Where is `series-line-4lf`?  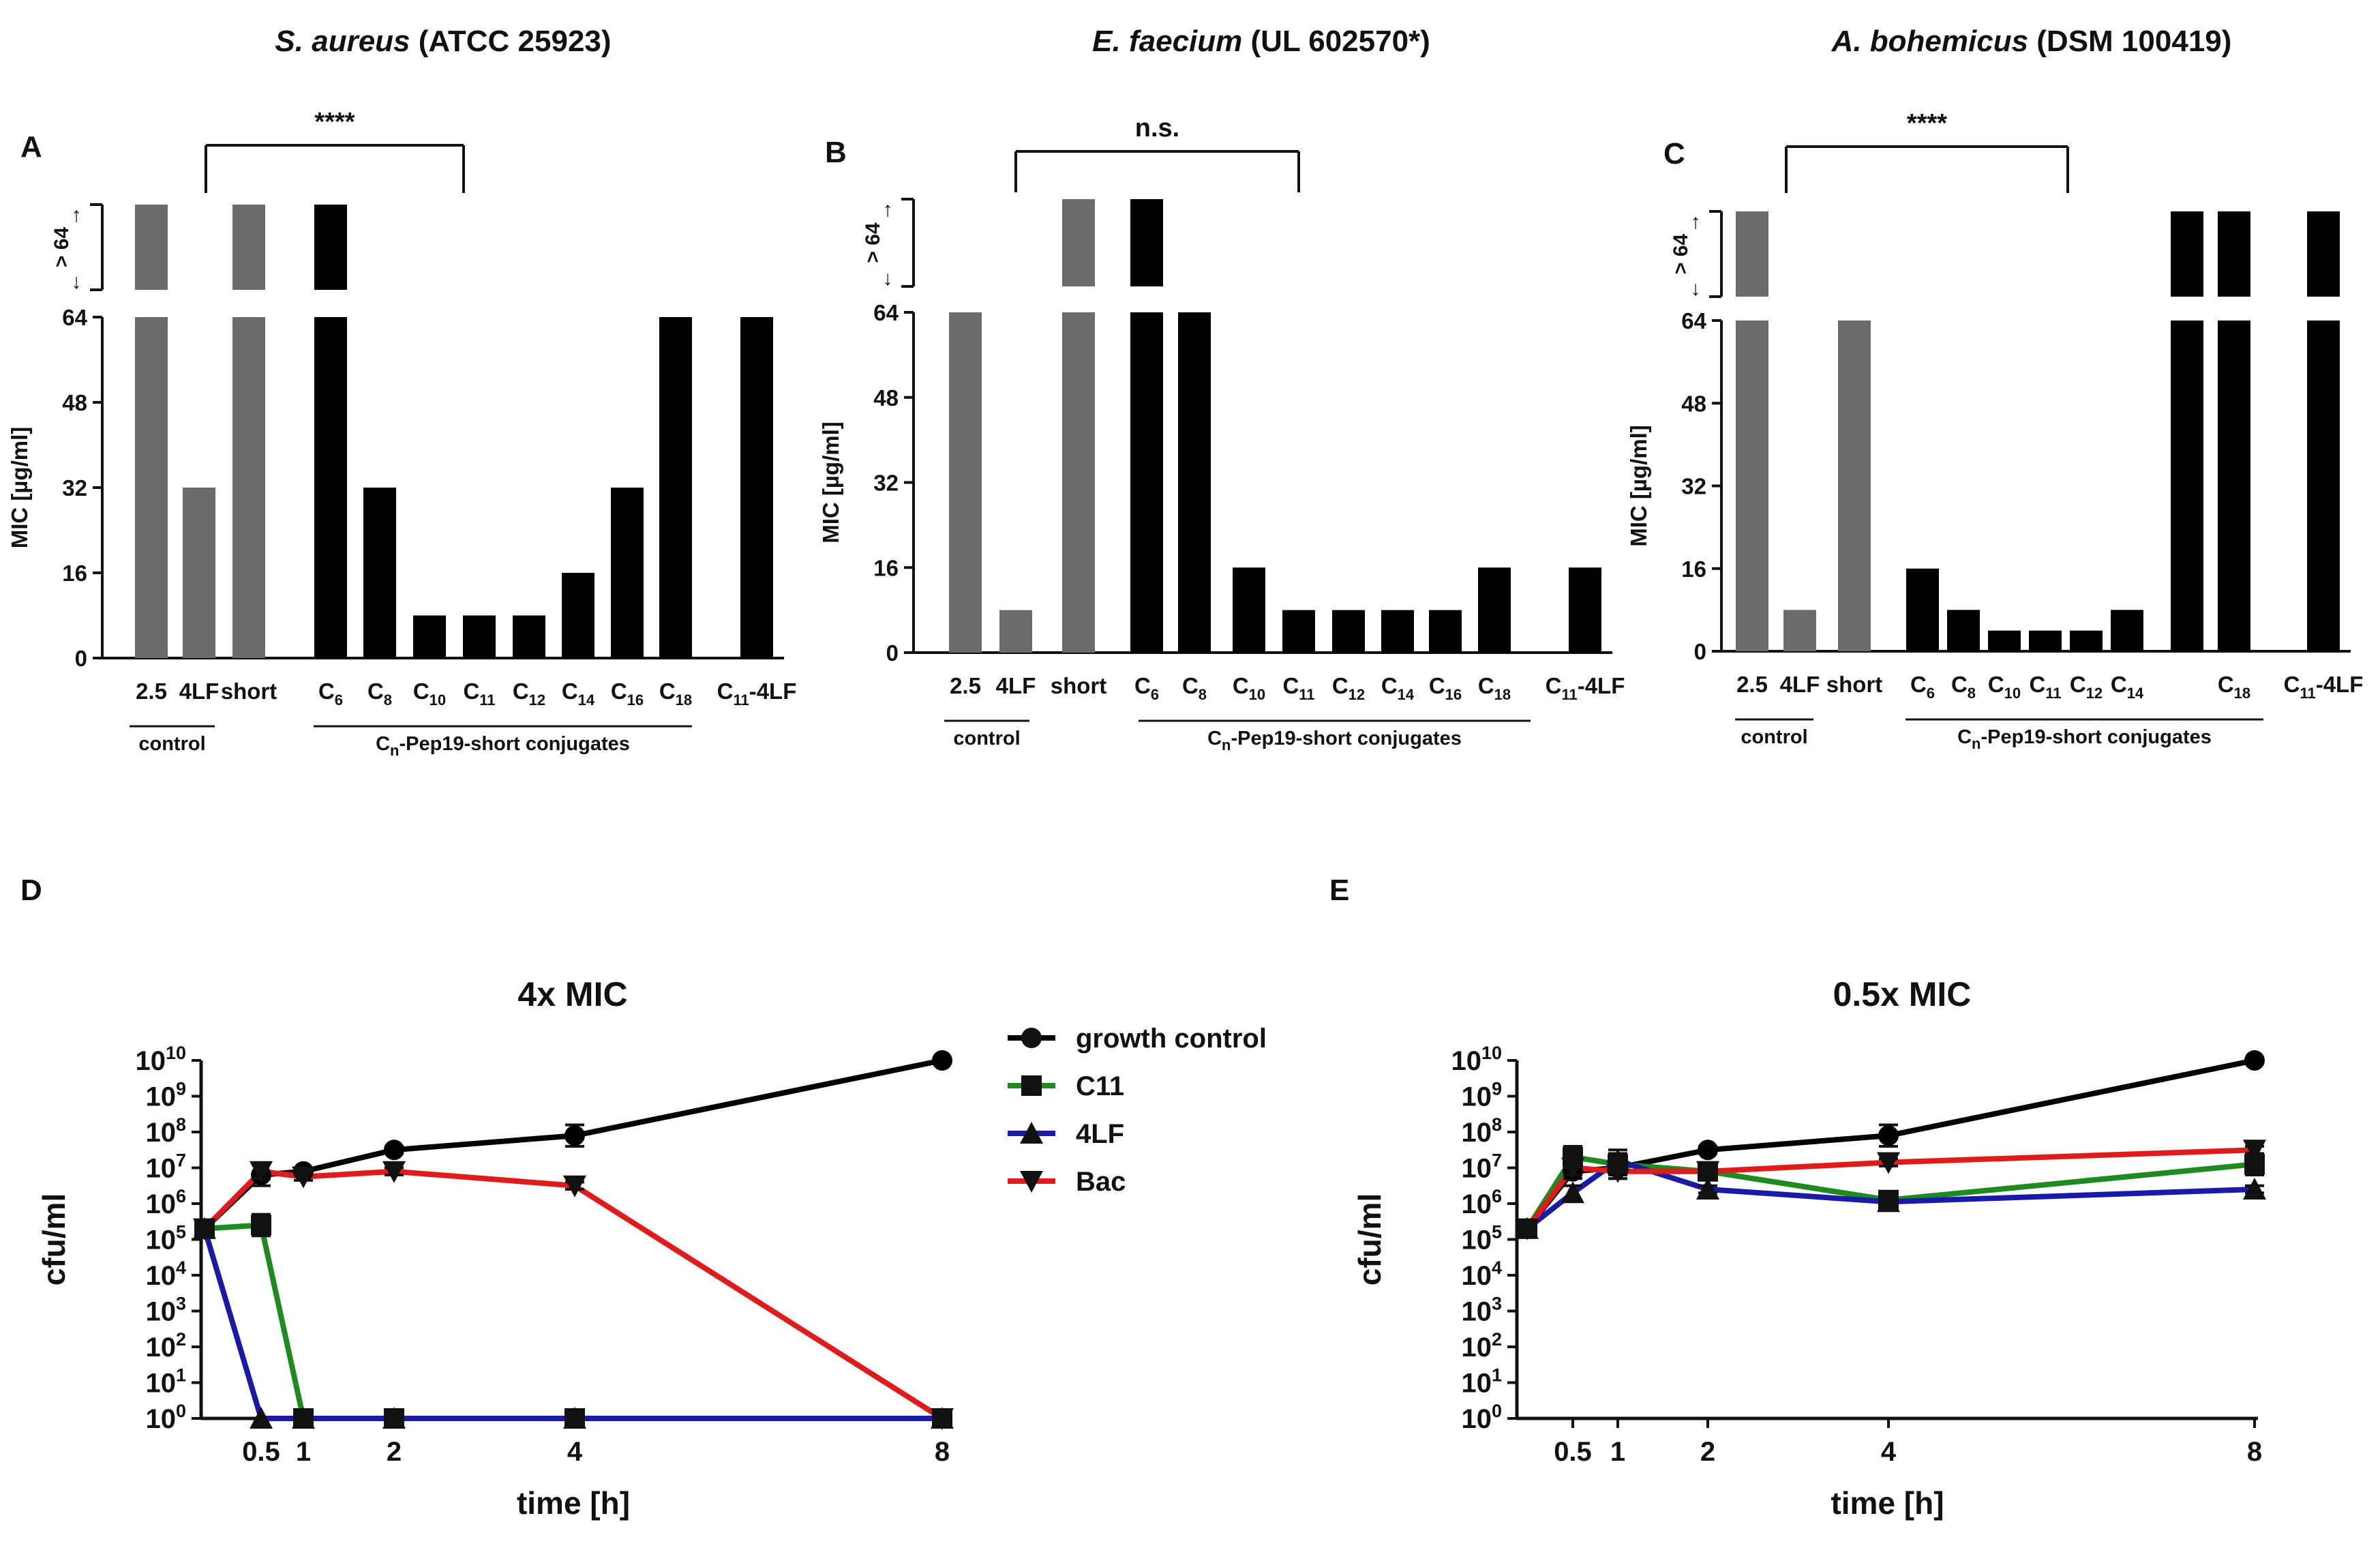 series-line-4lf is located at coordinates (572, 1324).